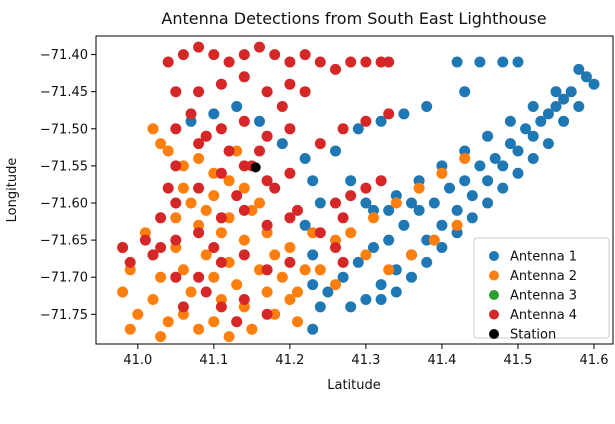  I want to click on legend-entry: Antenna 3, so click(543, 296).